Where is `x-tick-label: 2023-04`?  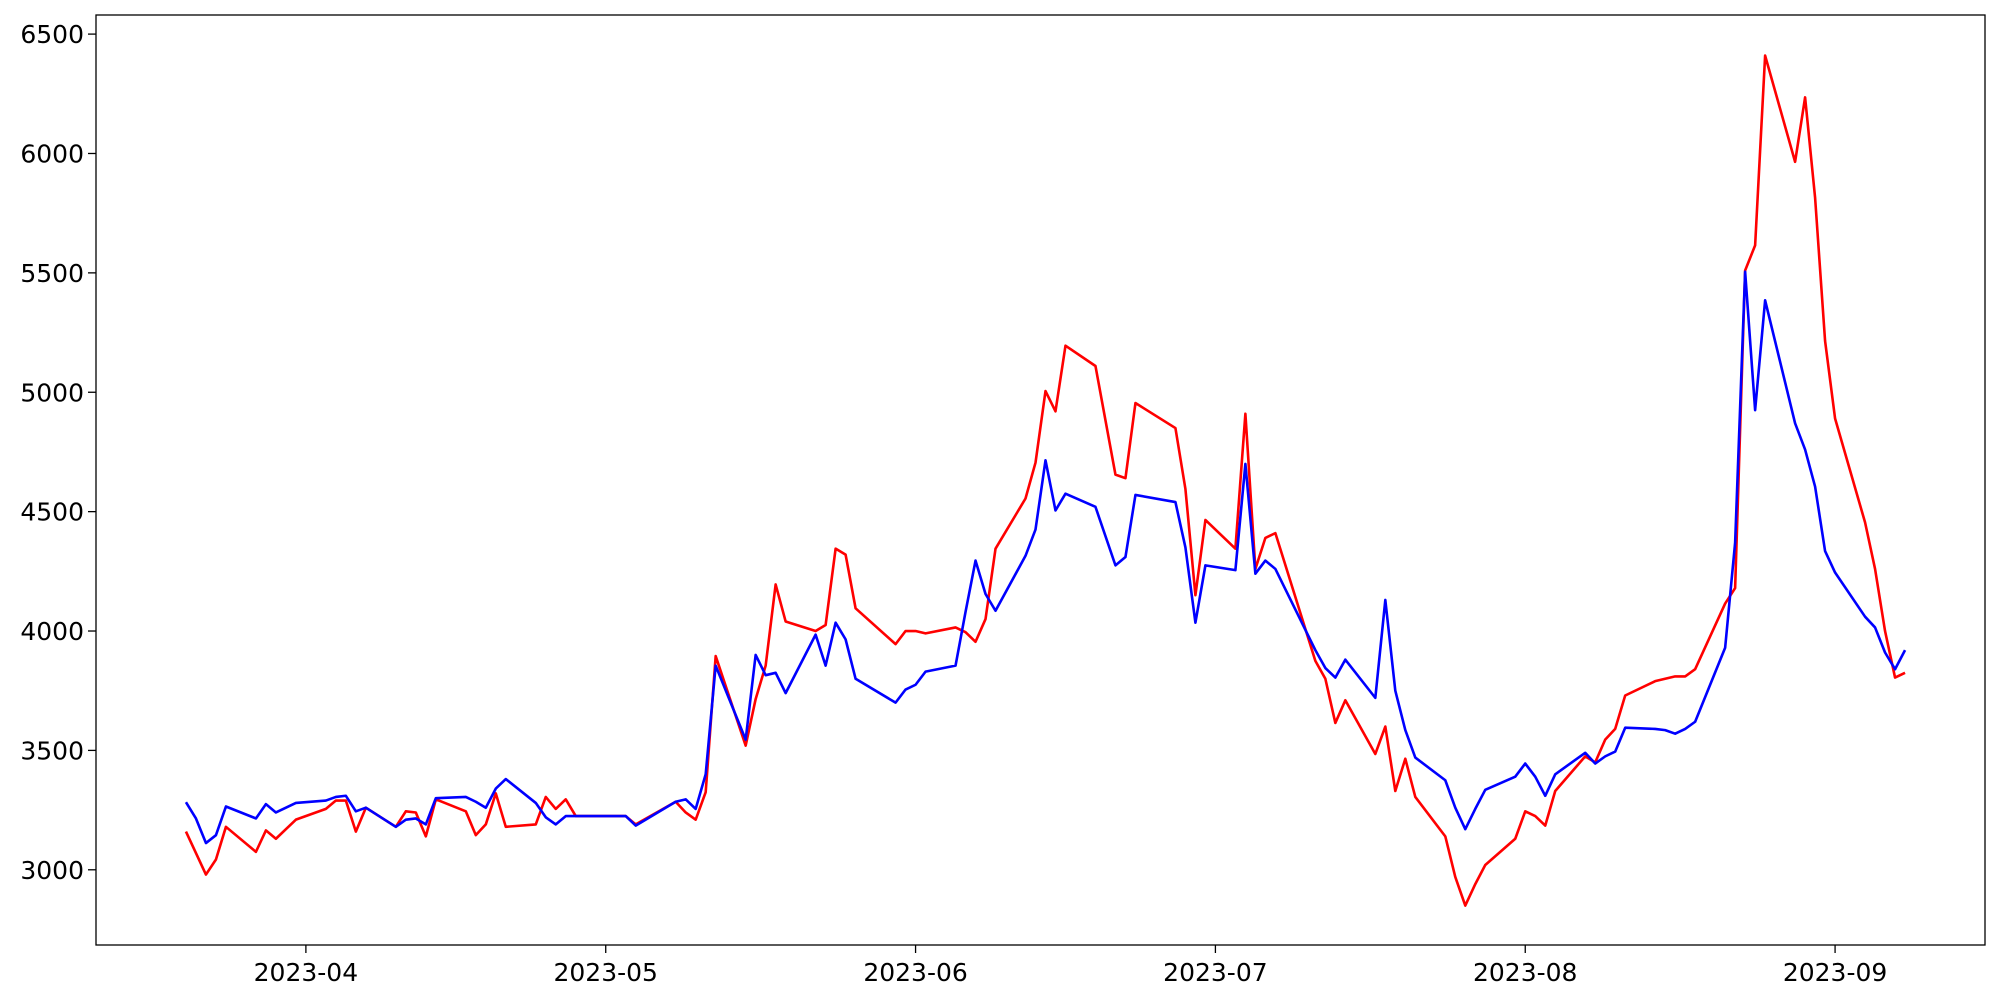 x-tick-label: 2023-04 is located at coordinates (306, 972).